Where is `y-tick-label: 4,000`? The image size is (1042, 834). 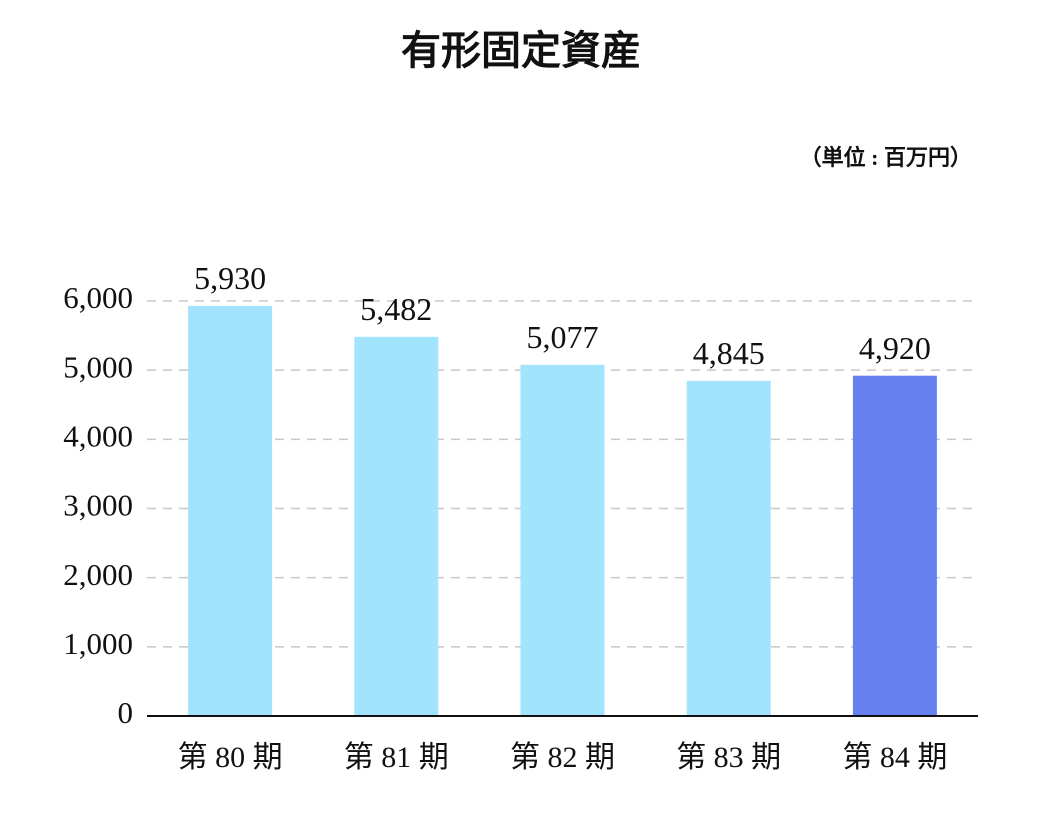 y-tick-label: 4,000 is located at coordinates (98, 435).